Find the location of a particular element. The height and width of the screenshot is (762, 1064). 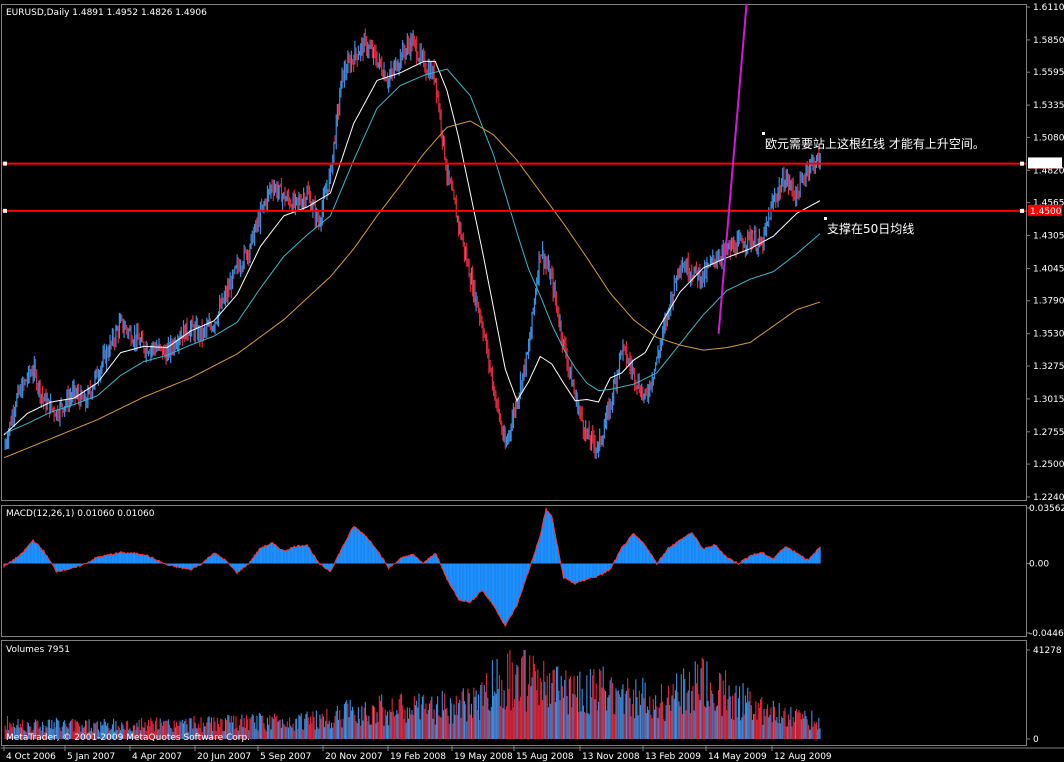

trend-line is located at coordinates (732, 168).